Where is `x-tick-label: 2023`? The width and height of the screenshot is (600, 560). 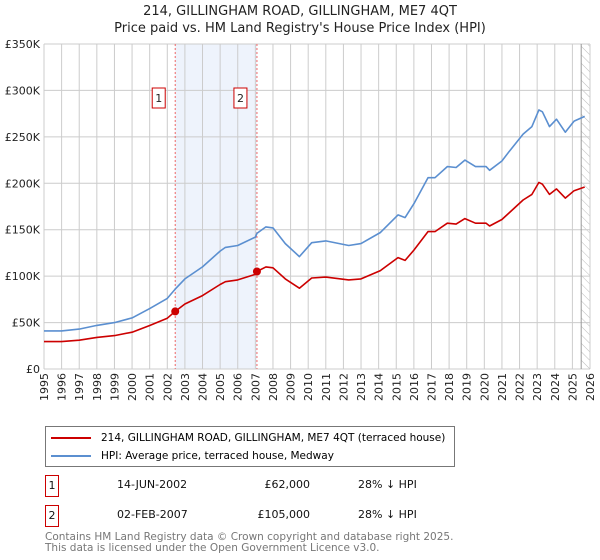
x-tick-label: 2023 is located at coordinates (537, 387).